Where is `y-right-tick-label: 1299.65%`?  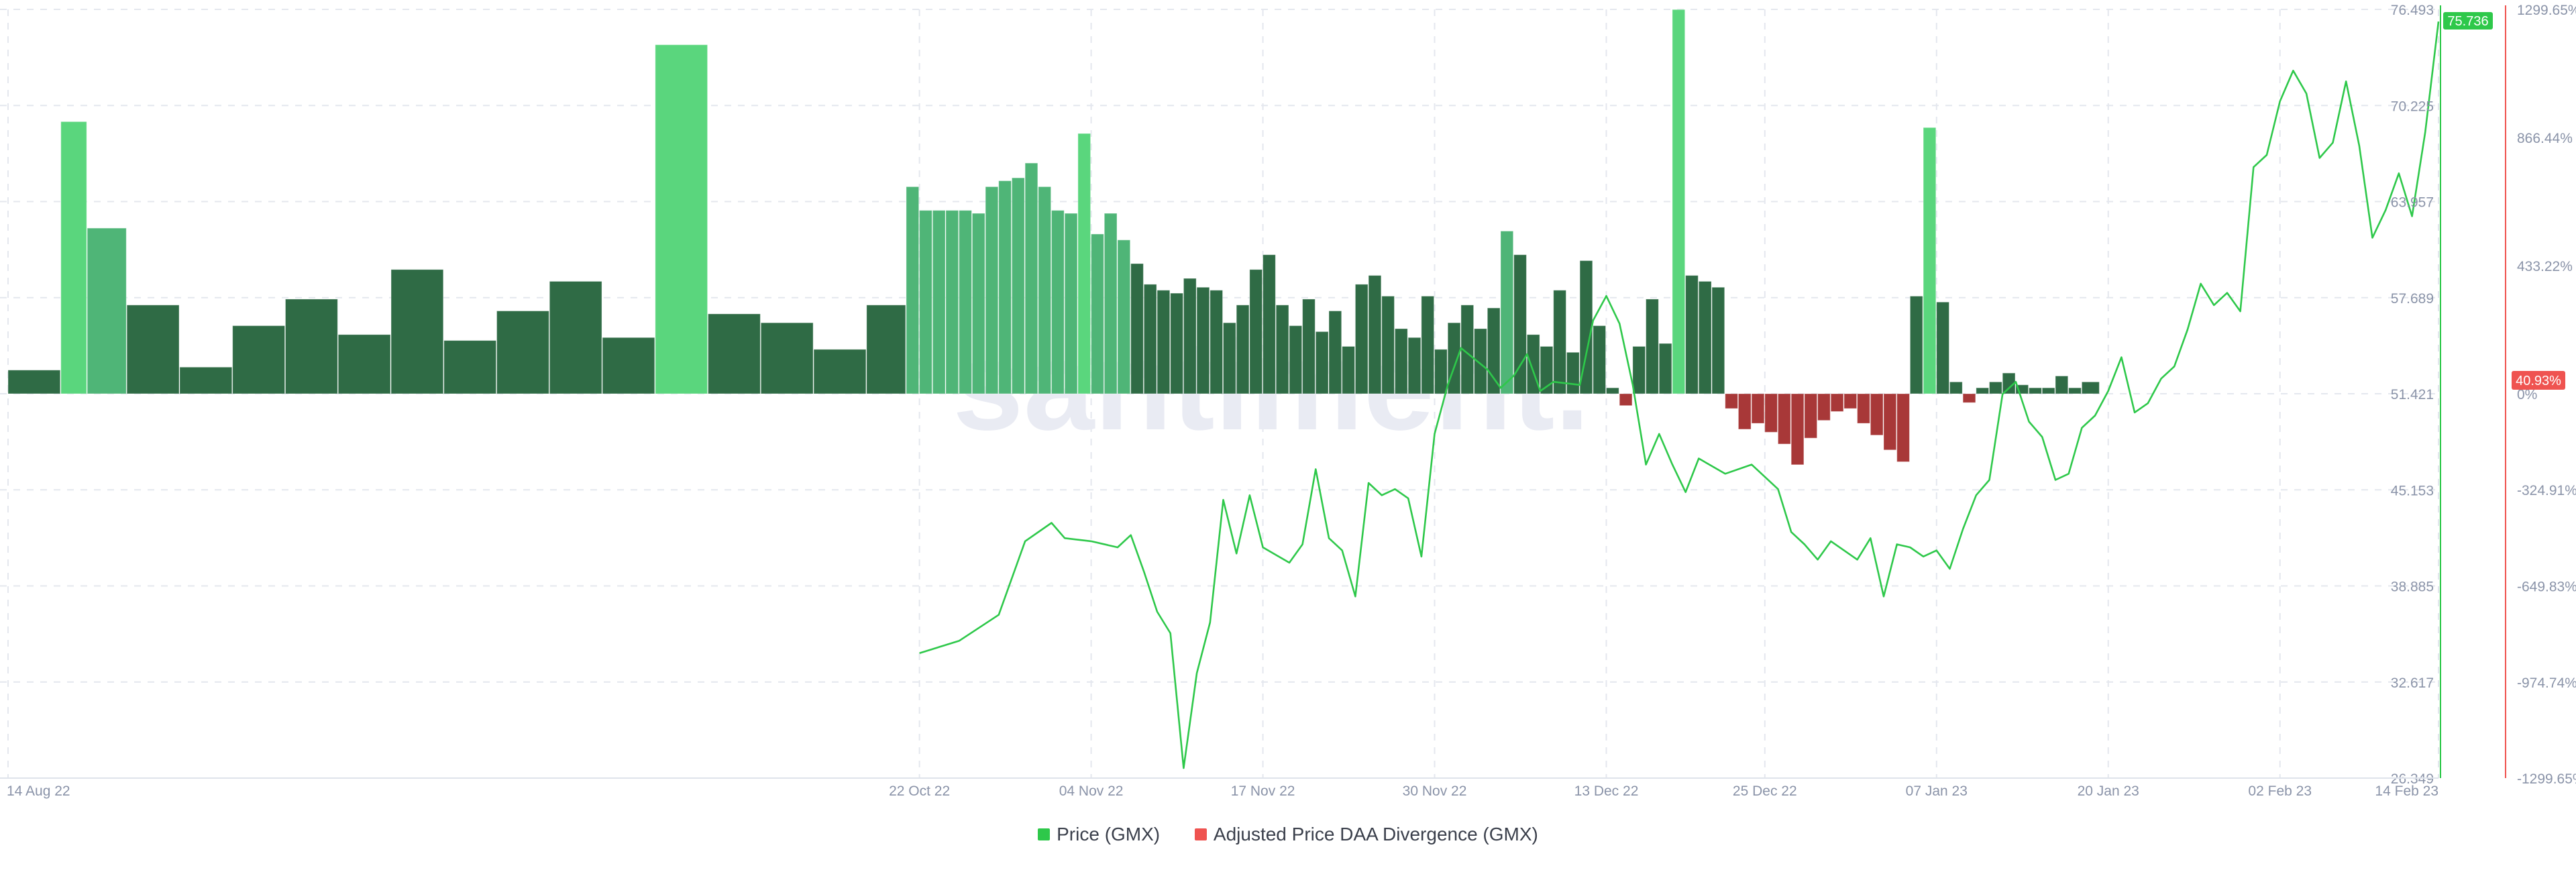 y-right-tick-label: 1299.65% is located at coordinates (2546, 10).